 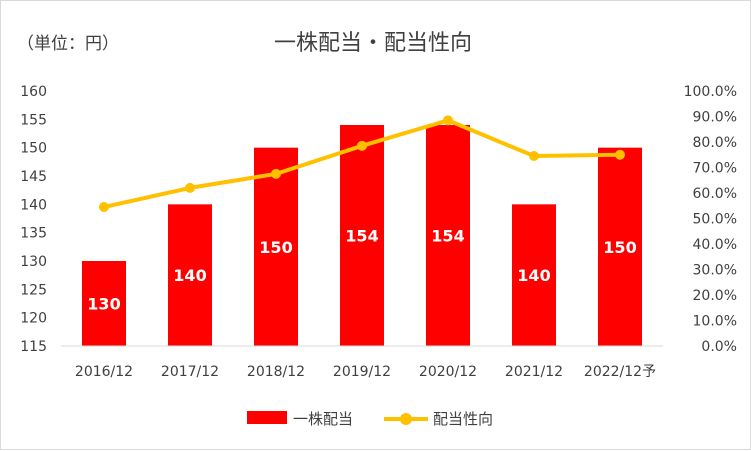 What do you see at coordinates (33, 149) in the screenshot?
I see `left-tick-label: 150` at bounding box center [33, 149].